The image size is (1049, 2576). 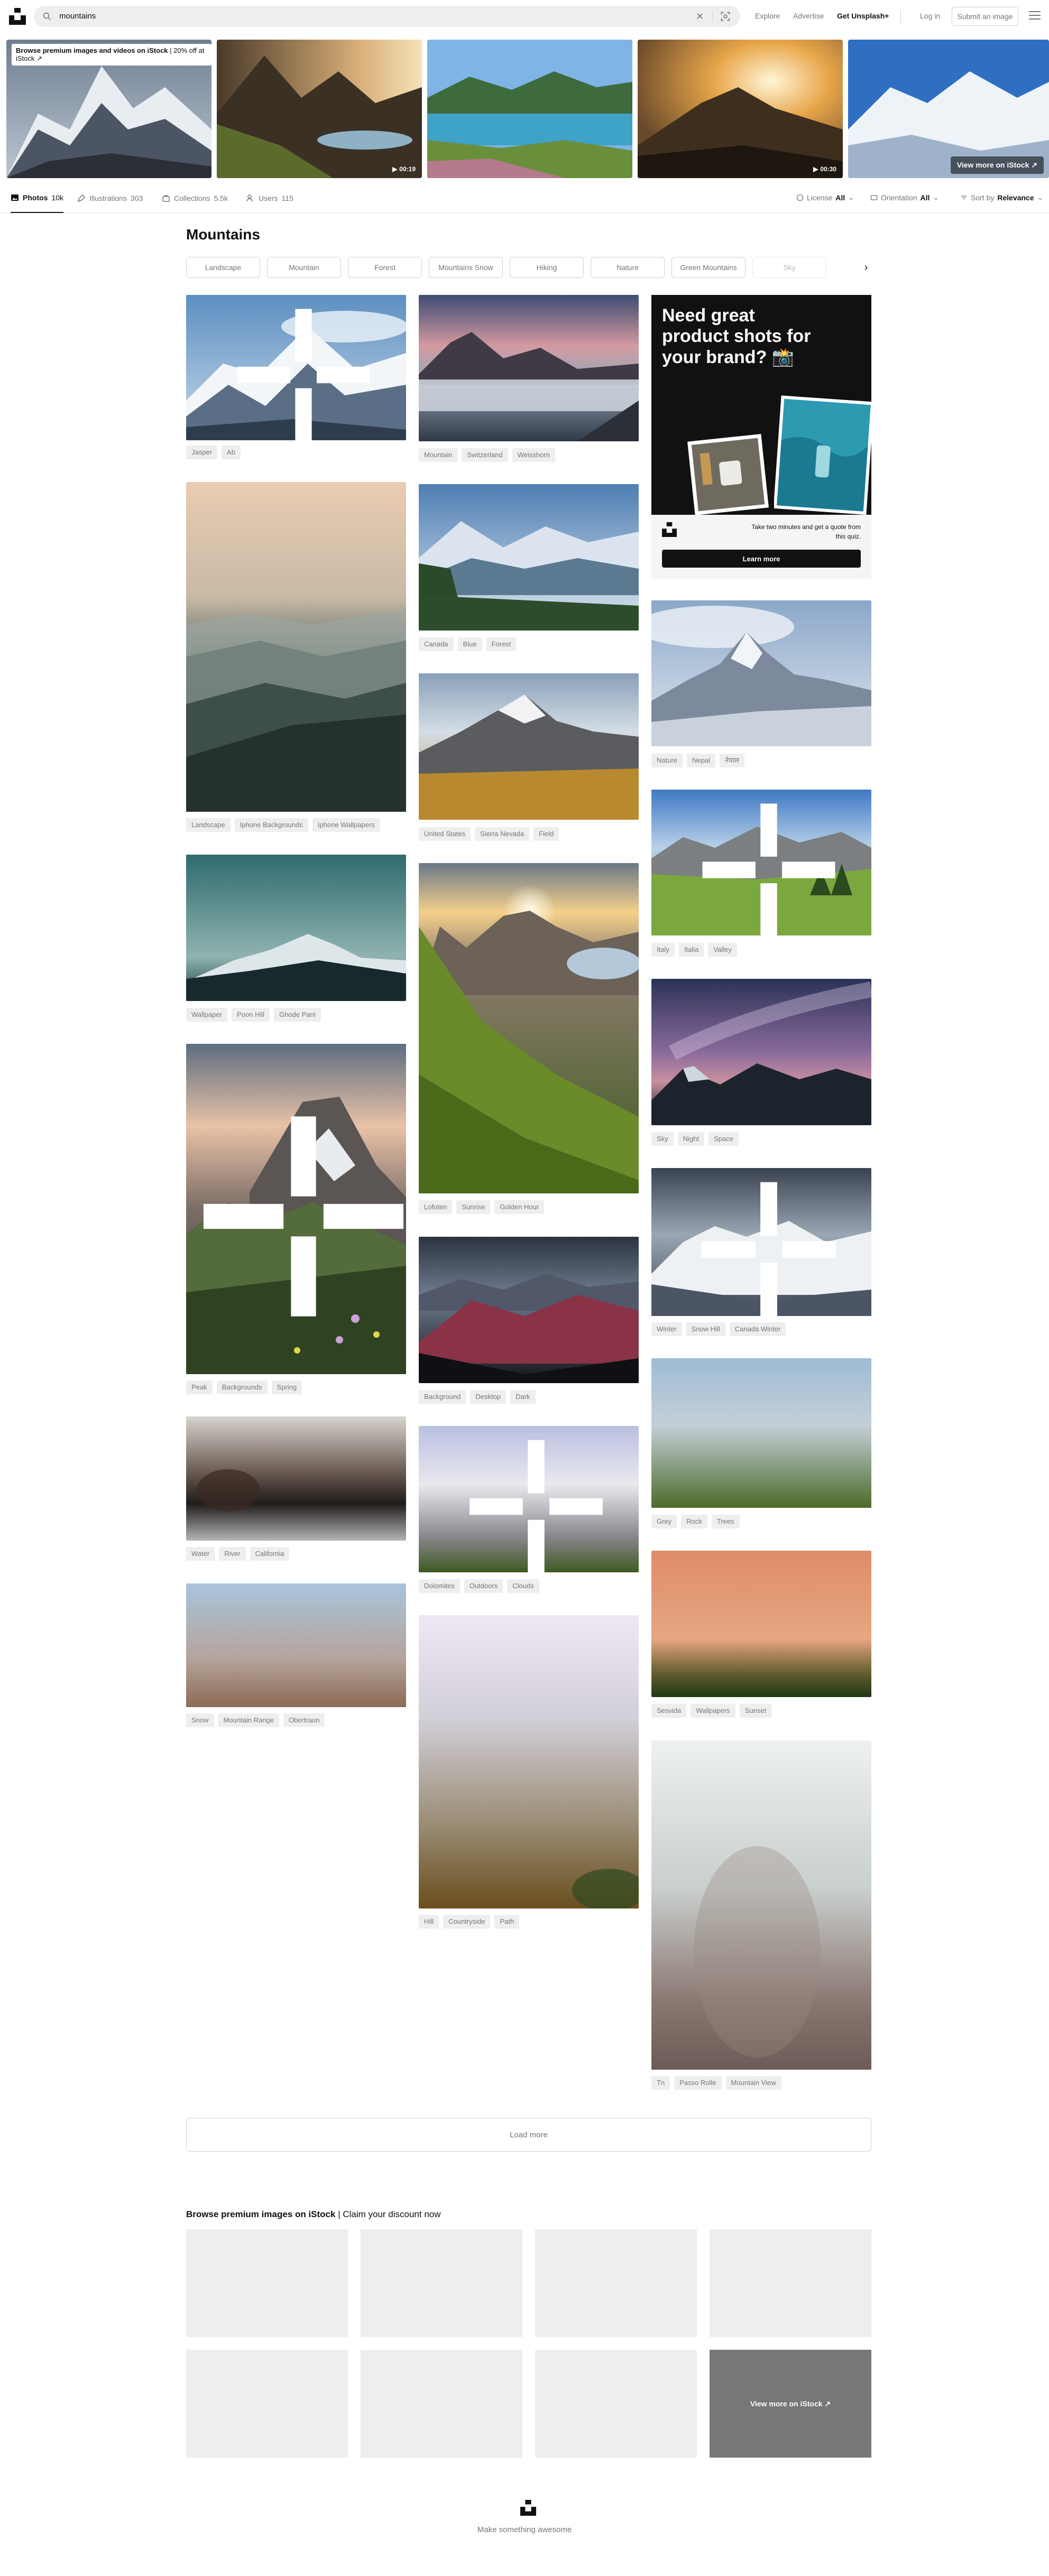 What do you see at coordinates (662, 1139) in the screenshot?
I see `tag-chip: Sky` at bounding box center [662, 1139].